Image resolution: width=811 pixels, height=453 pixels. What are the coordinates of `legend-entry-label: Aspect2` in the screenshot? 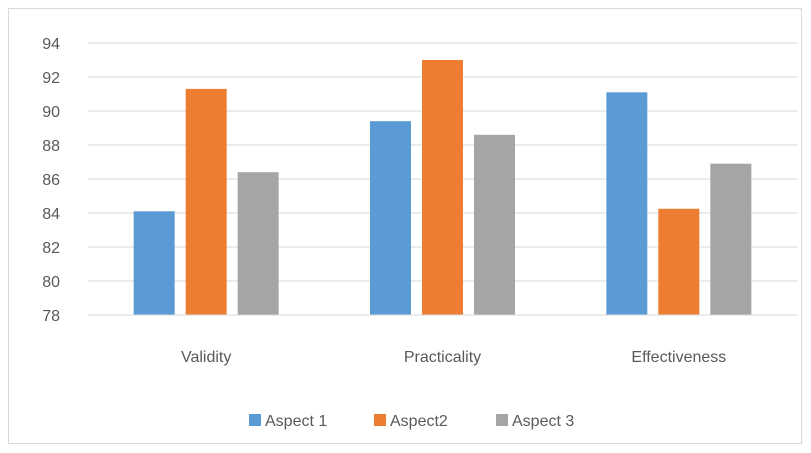 It's located at (419, 421).